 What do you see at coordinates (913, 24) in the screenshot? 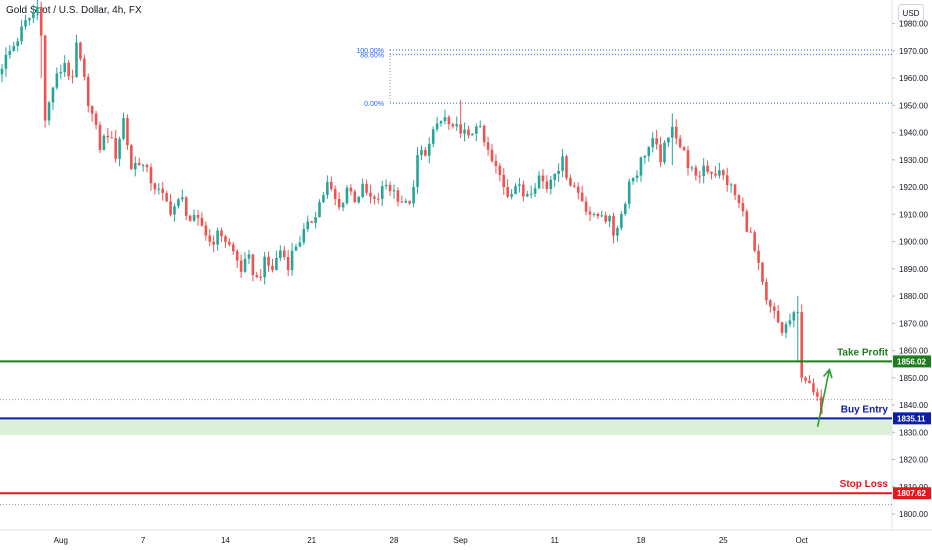
I see `y-tick-label: 1980.00` at bounding box center [913, 24].